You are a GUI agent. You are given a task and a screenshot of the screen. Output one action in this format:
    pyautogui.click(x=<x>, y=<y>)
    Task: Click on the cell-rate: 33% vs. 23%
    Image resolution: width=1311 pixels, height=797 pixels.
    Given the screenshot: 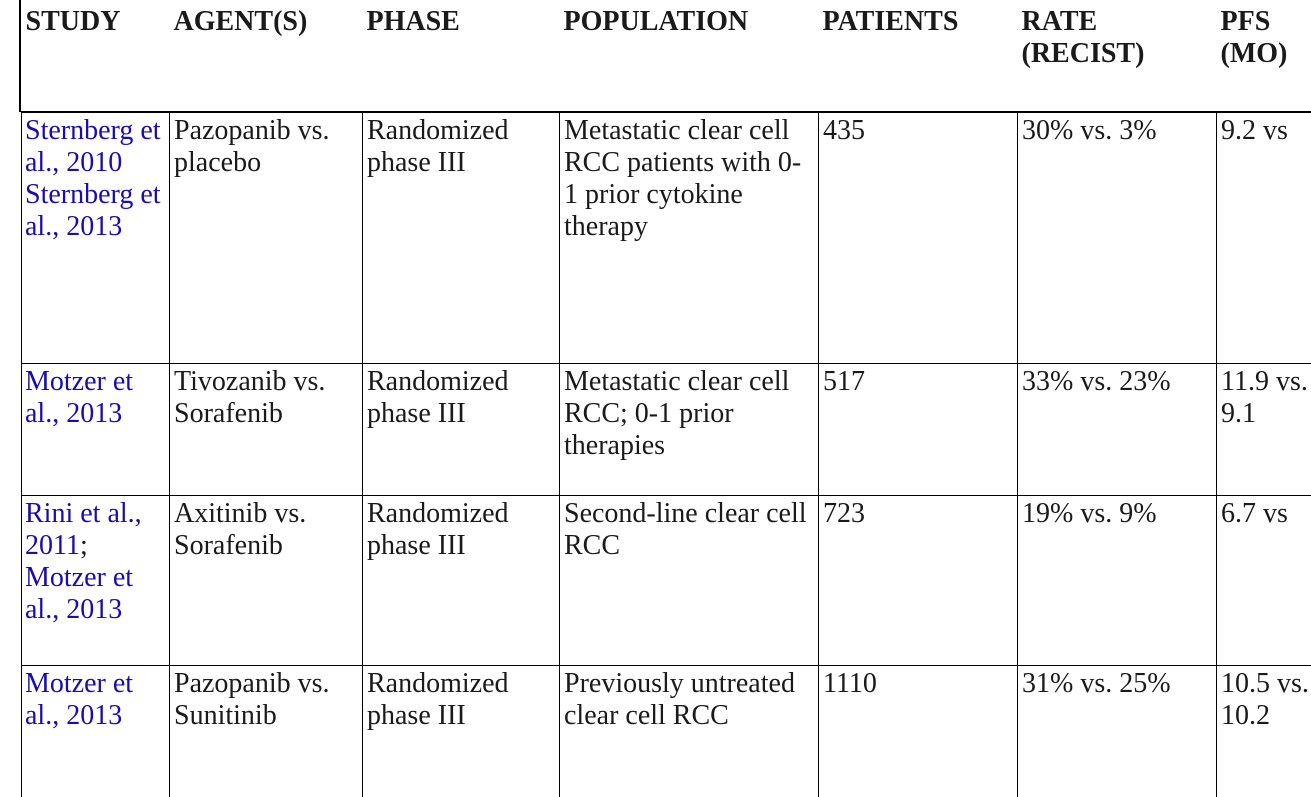 What is the action you would take?
    pyautogui.click(x=1117, y=429)
    